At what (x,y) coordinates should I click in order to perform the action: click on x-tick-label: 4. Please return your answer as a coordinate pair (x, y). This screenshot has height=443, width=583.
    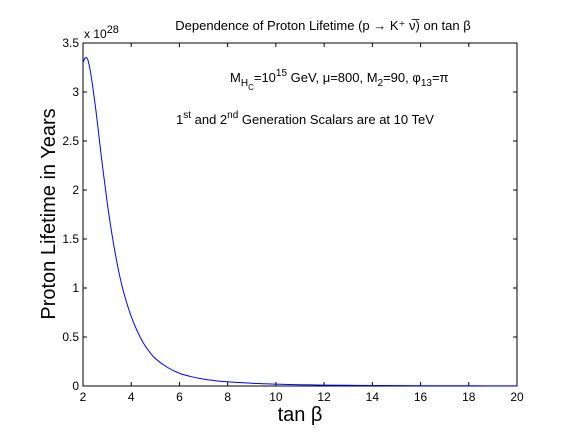
    Looking at the image, I should click on (131, 397).